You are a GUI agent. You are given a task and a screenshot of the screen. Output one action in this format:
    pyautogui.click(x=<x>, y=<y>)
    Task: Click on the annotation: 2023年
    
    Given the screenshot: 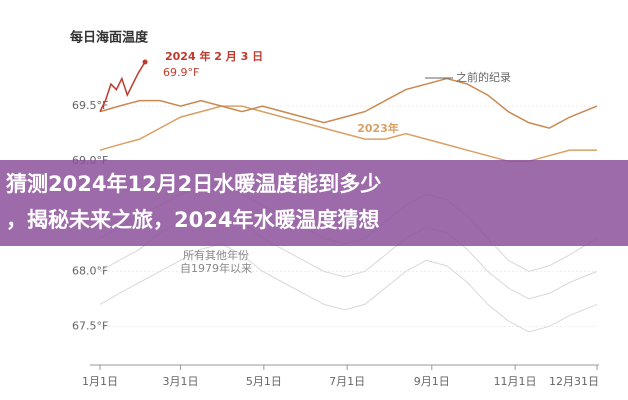 What is the action you would take?
    pyautogui.click(x=378, y=128)
    